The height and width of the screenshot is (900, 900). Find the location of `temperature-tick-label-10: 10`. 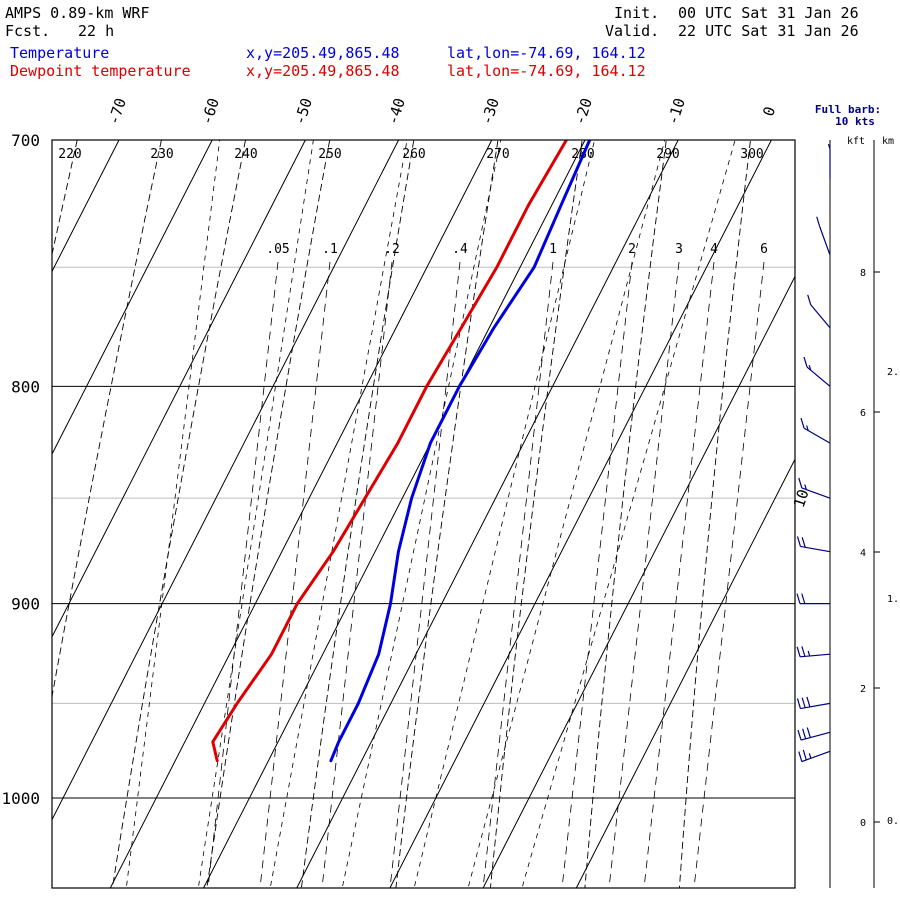

temperature-tick-label-10: 10 is located at coordinates (801, 498).